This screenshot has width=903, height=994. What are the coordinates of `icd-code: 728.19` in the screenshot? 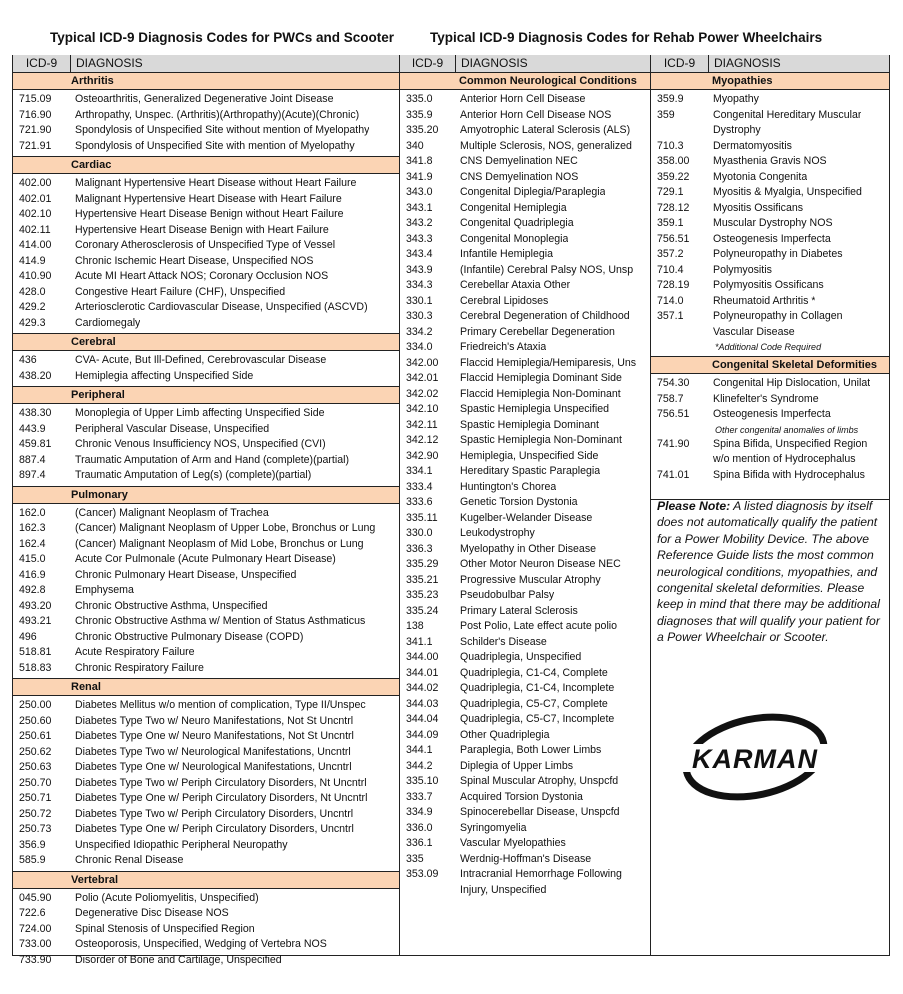 It's located at (673, 285).